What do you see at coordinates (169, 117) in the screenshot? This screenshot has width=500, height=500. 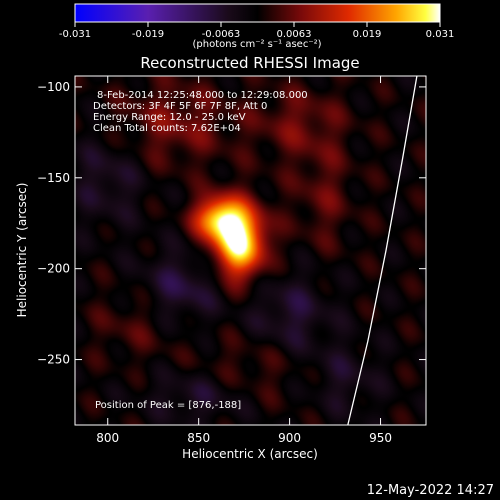 I see `annotation-line: Energy Range: 12.0 - 25.0 keV` at bounding box center [169, 117].